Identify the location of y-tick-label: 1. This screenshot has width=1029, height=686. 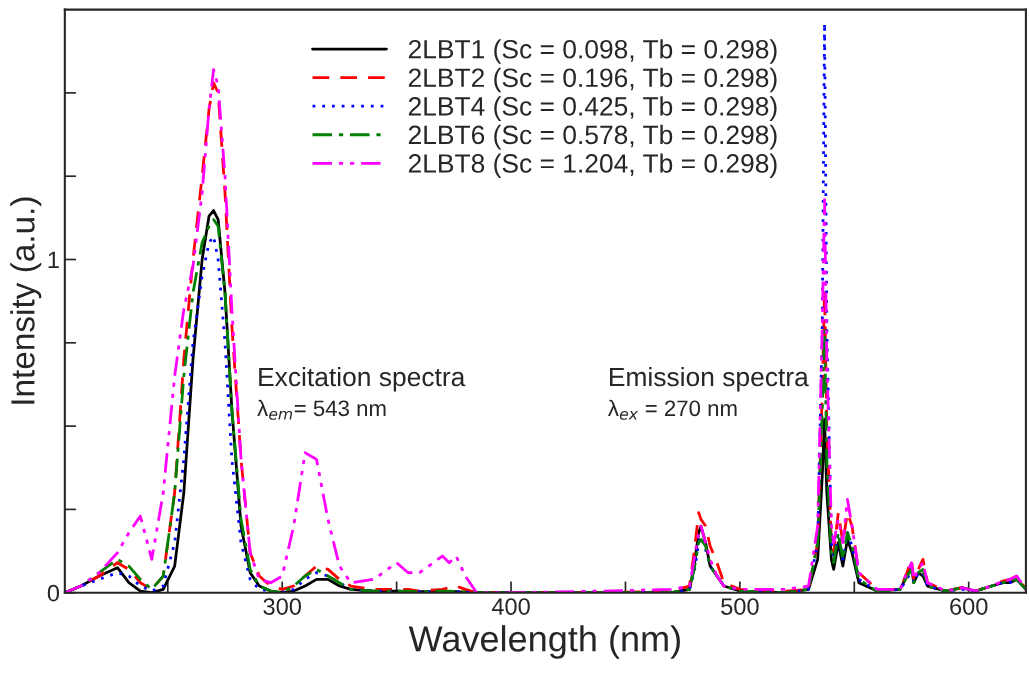
(53, 260).